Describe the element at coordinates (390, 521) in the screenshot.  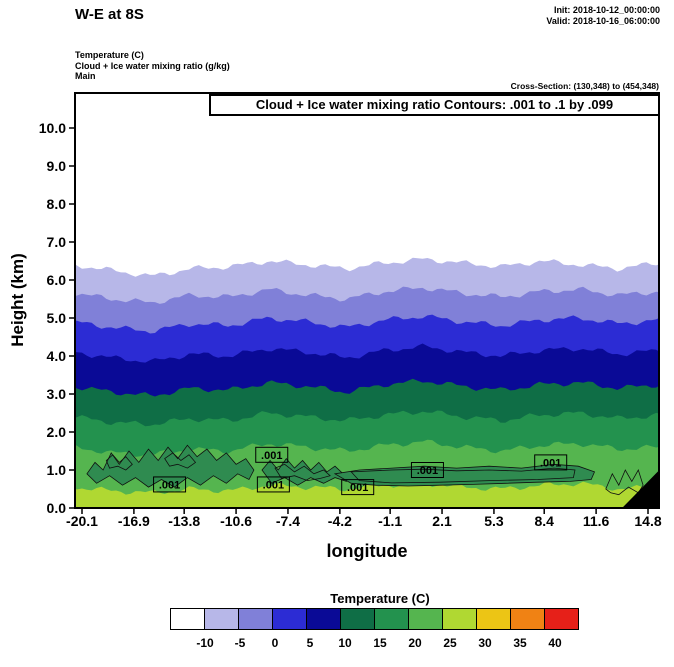
I see `x-tick-label: -1.1` at that location.